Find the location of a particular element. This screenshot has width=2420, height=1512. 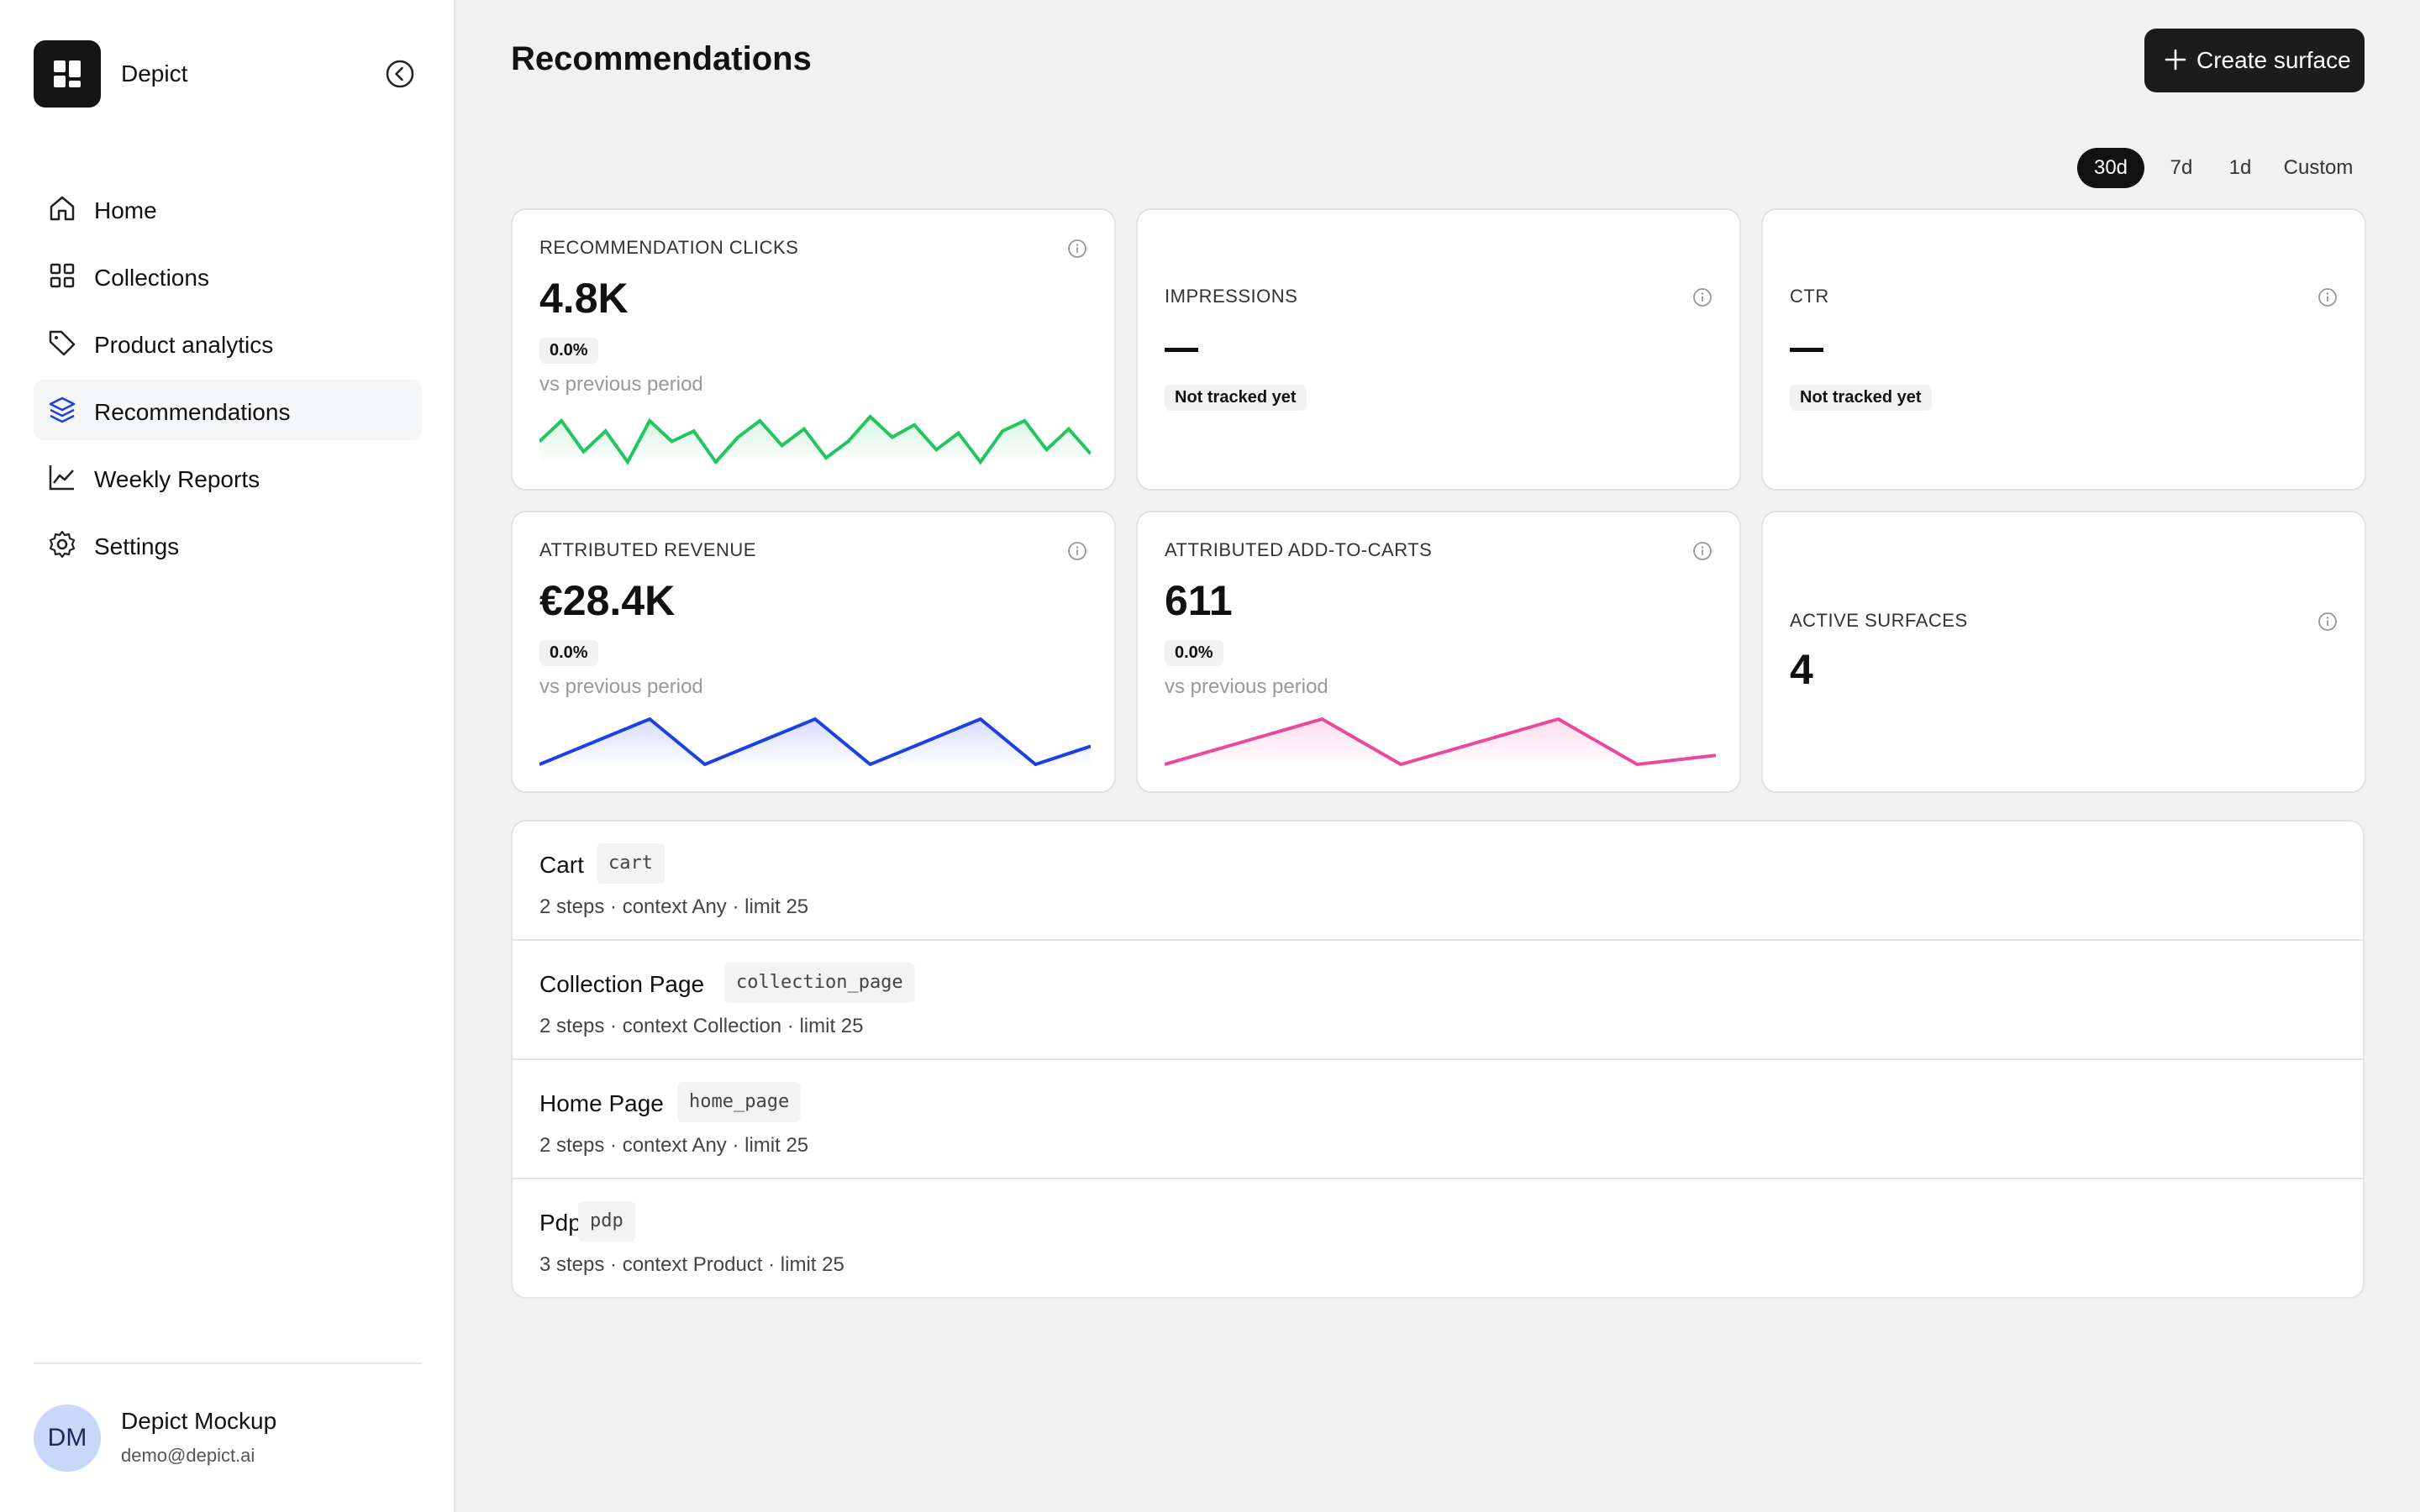

range-7d: 7d is located at coordinates (2181, 167).